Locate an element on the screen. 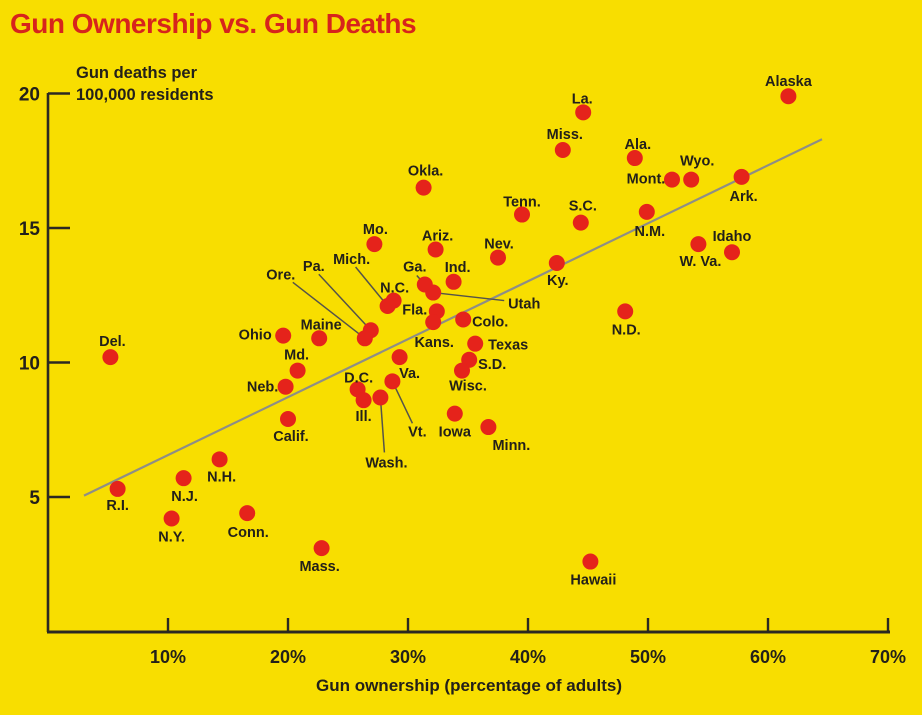 The height and width of the screenshot is (715, 922). point-label: Mont. is located at coordinates (646, 180).